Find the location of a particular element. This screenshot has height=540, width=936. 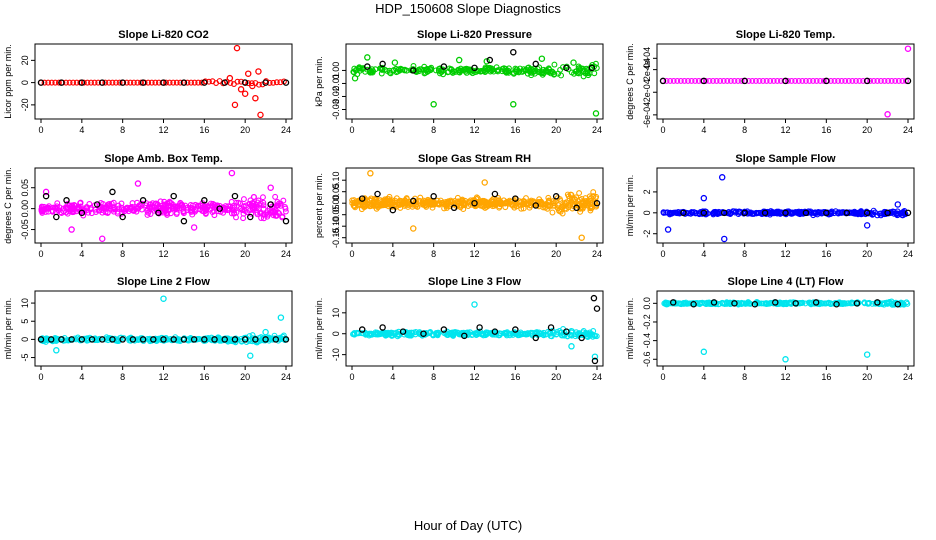

panel-title: Slope Line 4 (LT) Flow is located at coordinates (786, 282).